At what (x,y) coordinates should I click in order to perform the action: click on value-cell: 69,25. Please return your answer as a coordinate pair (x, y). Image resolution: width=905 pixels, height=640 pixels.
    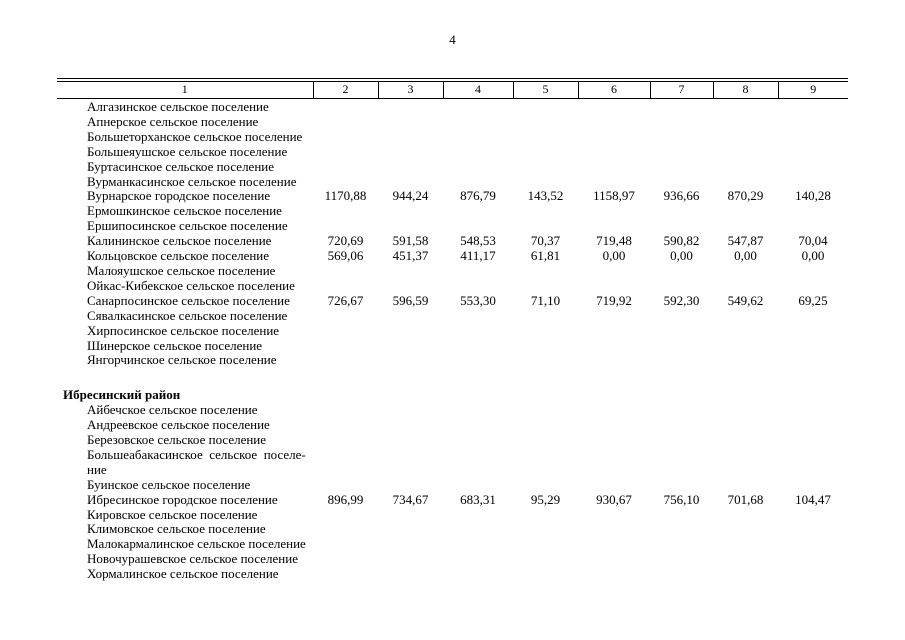
    Looking at the image, I should click on (813, 300).